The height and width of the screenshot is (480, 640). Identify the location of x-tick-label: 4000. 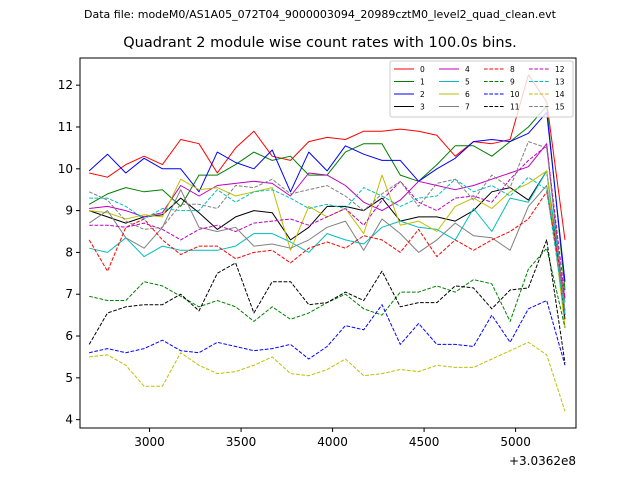
(332, 442).